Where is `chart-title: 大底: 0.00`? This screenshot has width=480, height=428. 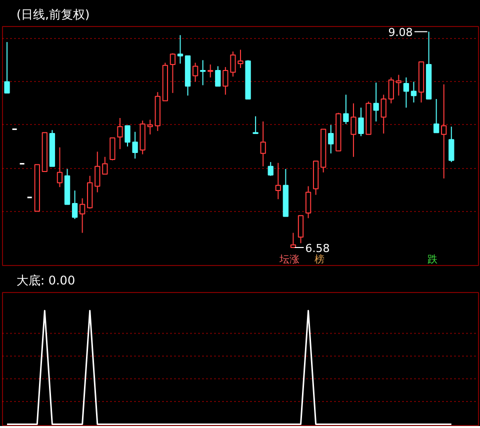 chart-title: 大底: 0.00 is located at coordinates (46, 281).